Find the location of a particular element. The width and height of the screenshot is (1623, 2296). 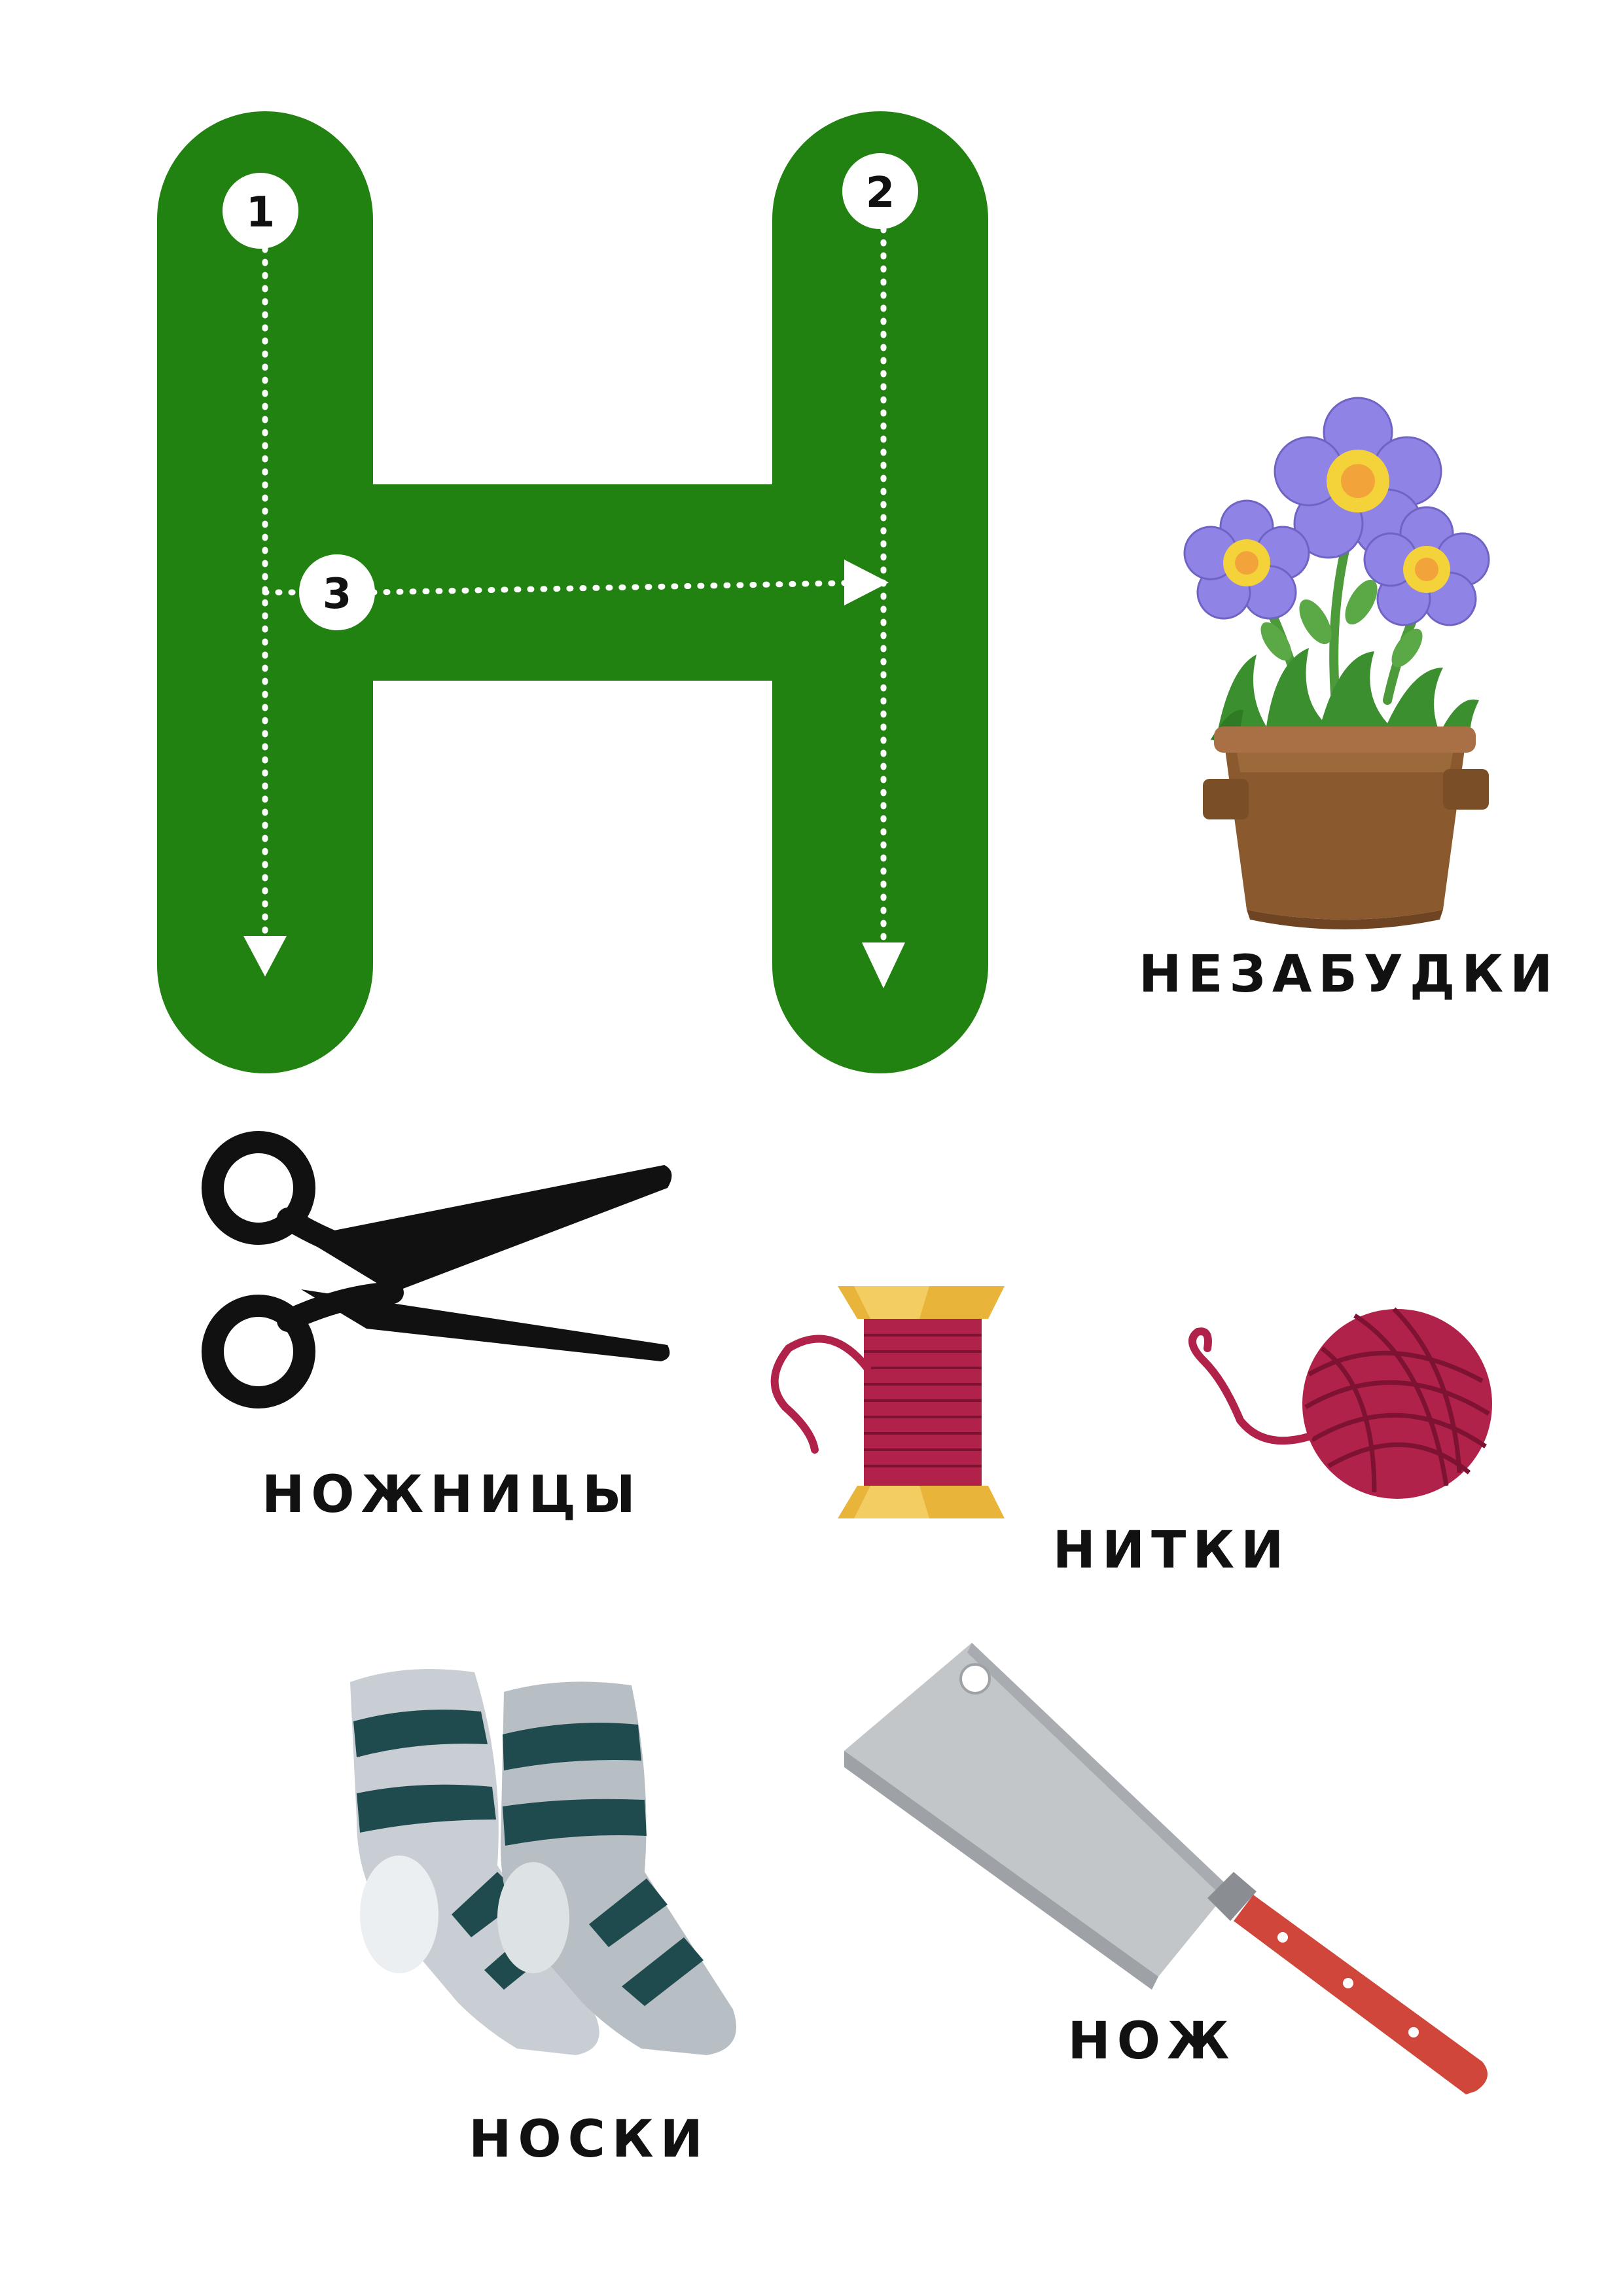

svg-text: 3 is located at coordinates (337, 594).